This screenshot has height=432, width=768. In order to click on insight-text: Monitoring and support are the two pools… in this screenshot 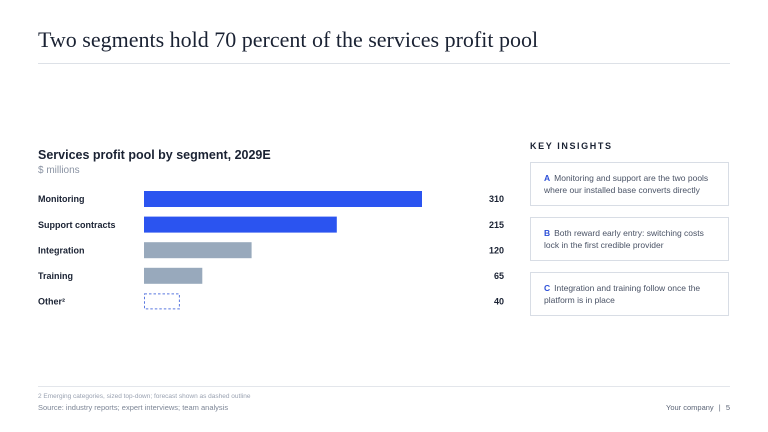, I will do `click(626, 184)`.